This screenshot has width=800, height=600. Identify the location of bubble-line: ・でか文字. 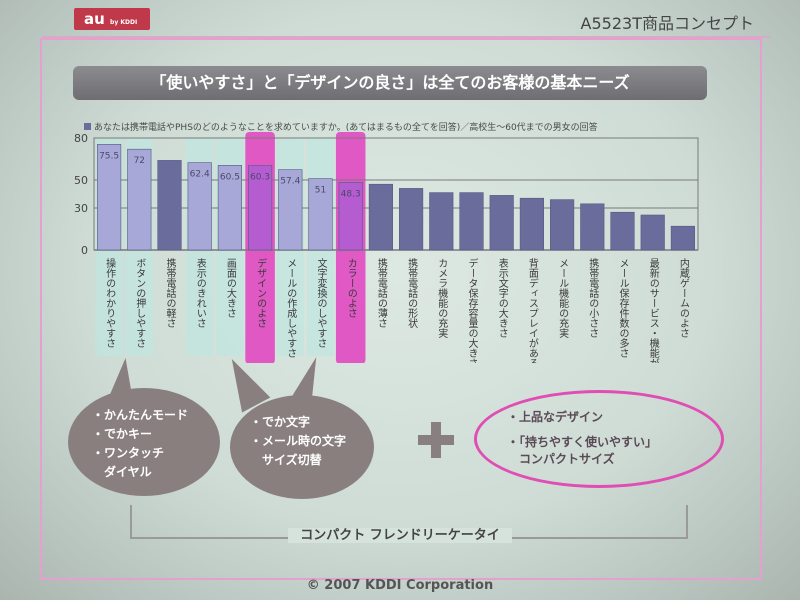
(280, 422).